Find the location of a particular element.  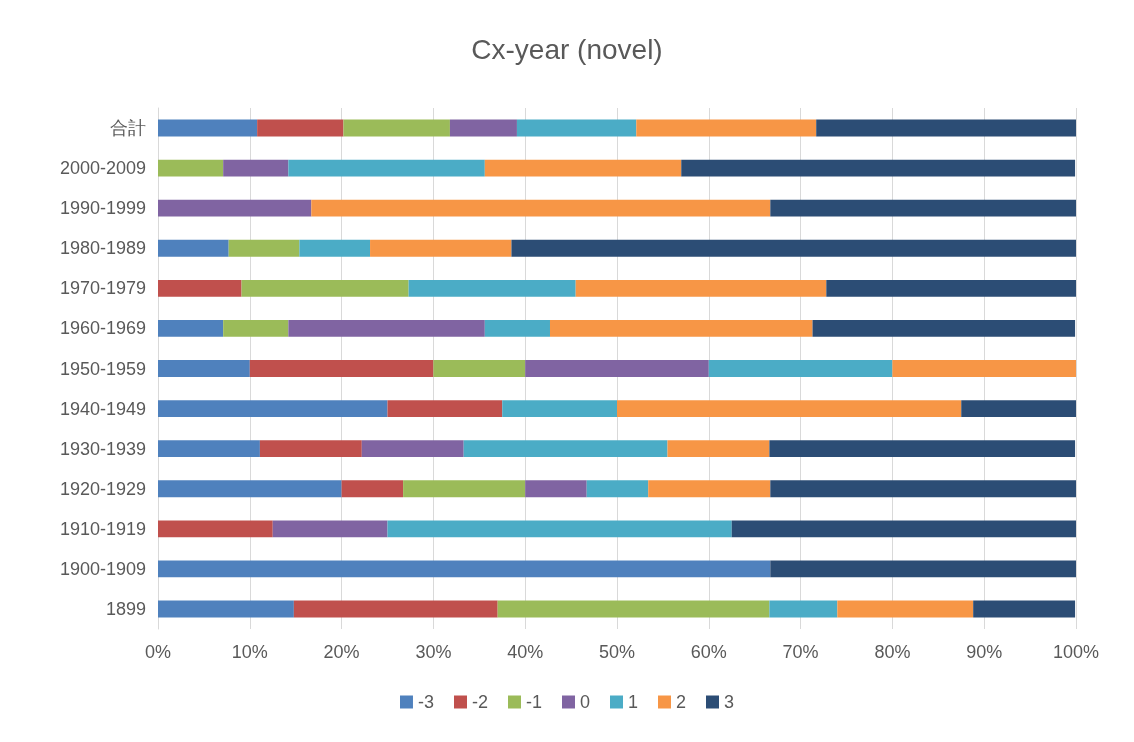

y-tick-label: 1970-1979 is located at coordinates (102, 288).